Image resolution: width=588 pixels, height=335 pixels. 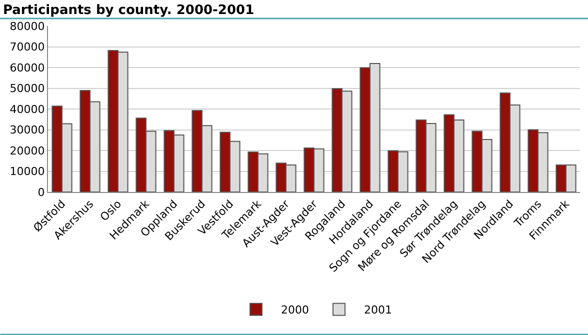 What do you see at coordinates (27, 47) in the screenshot?
I see `y-tick-label: 70000` at bounding box center [27, 47].